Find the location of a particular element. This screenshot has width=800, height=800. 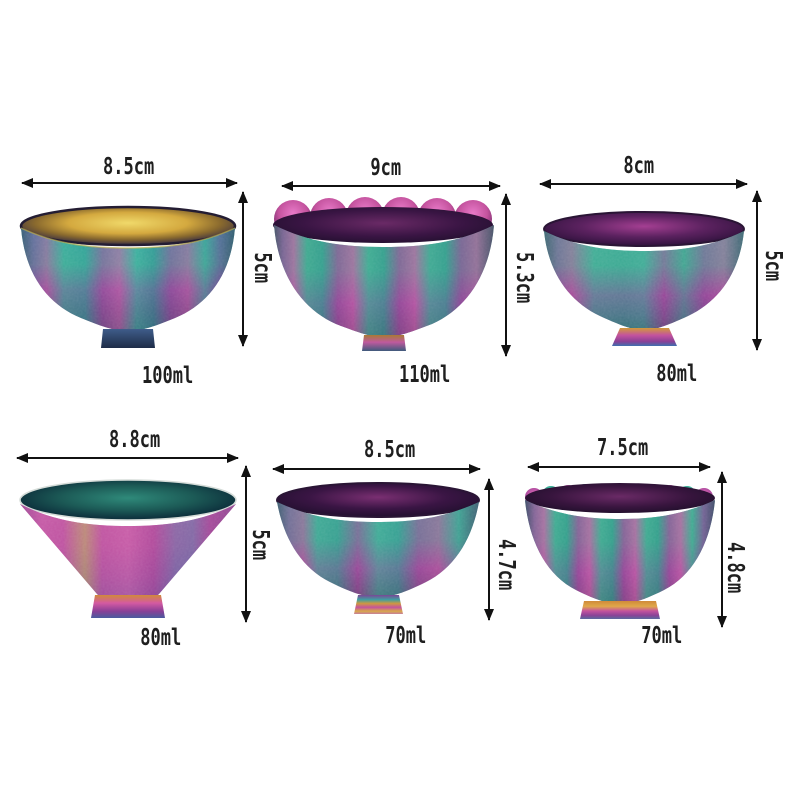

volume-label: 100ml is located at coordinates (168, 376).